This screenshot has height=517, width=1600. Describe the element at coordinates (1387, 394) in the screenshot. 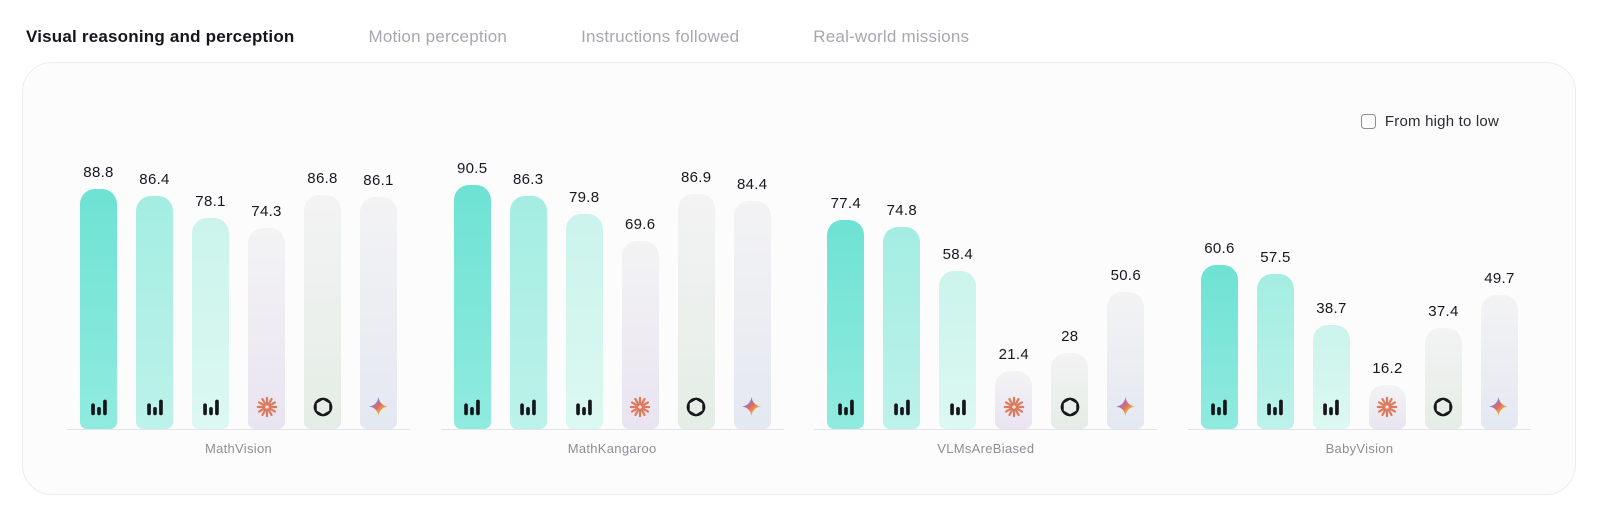

I see `bar-series4-babyvision: 16.2` at that location.